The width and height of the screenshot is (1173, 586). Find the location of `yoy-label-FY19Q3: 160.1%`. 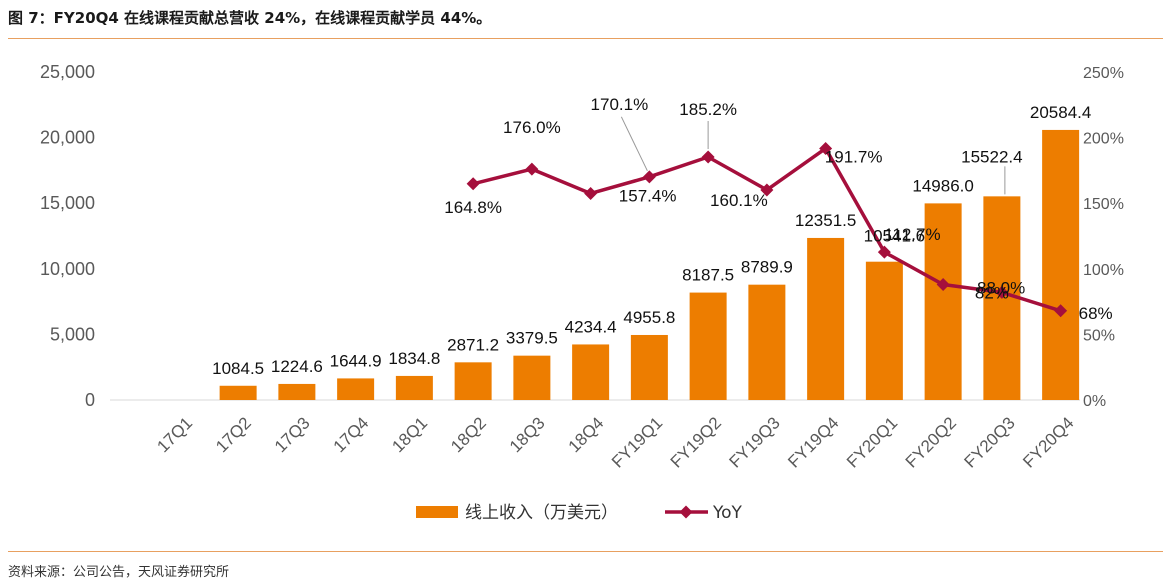

yoy-label-FY19Q3: 160.1% is located at coordinates (739, 200).